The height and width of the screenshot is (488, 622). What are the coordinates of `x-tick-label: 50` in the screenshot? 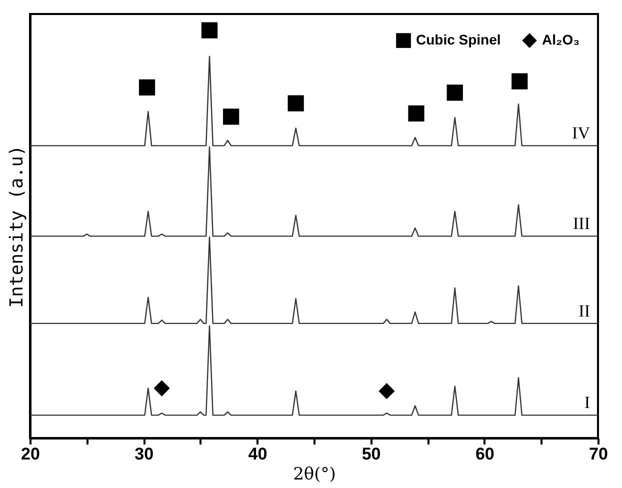 It's located at (371, 454).